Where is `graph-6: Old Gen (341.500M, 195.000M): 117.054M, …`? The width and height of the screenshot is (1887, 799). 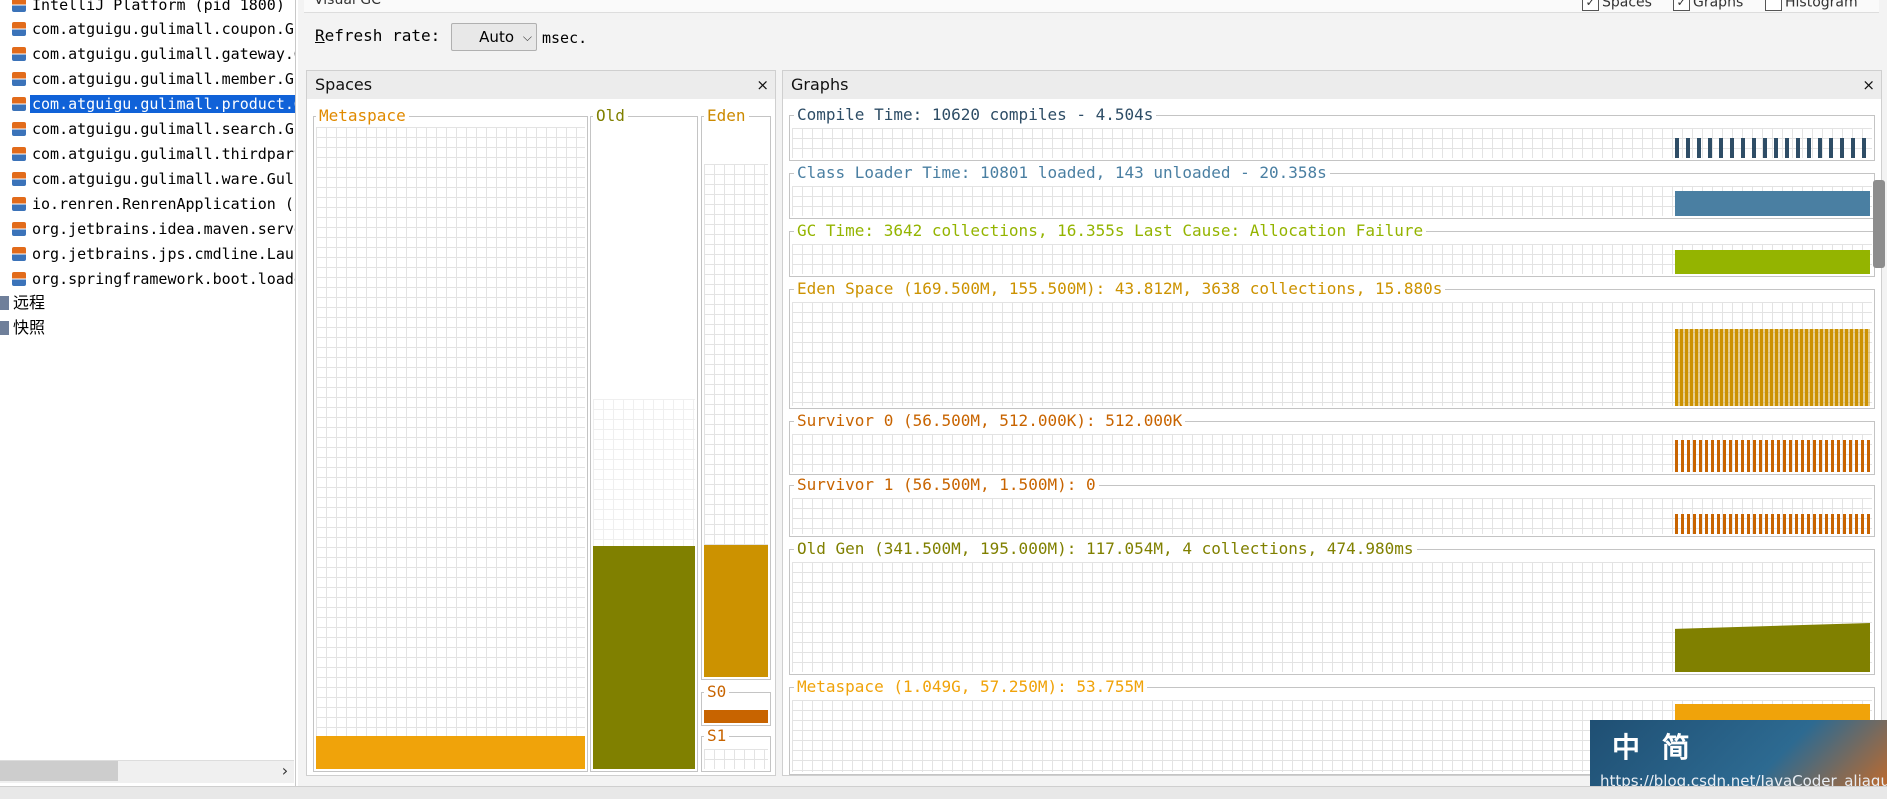 graph-6: Old Gen (341.500M, 195.000M): 117.054M, … is located at coordinates (1332, 607).